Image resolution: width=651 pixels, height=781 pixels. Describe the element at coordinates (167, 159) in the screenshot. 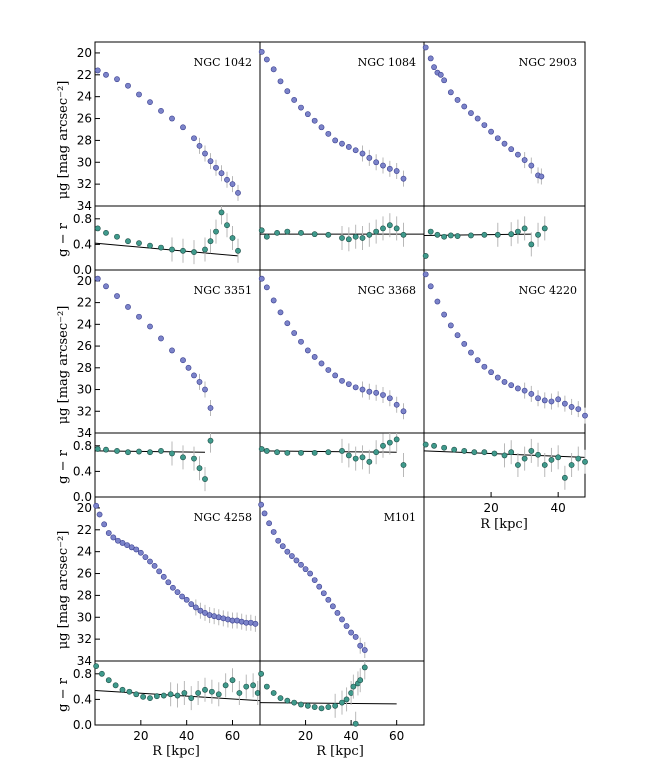

I see `panel-ngc1042: NGC 1042 20 22 24 26 28 30 32 34 0.0 0.4 0.8` at that location.